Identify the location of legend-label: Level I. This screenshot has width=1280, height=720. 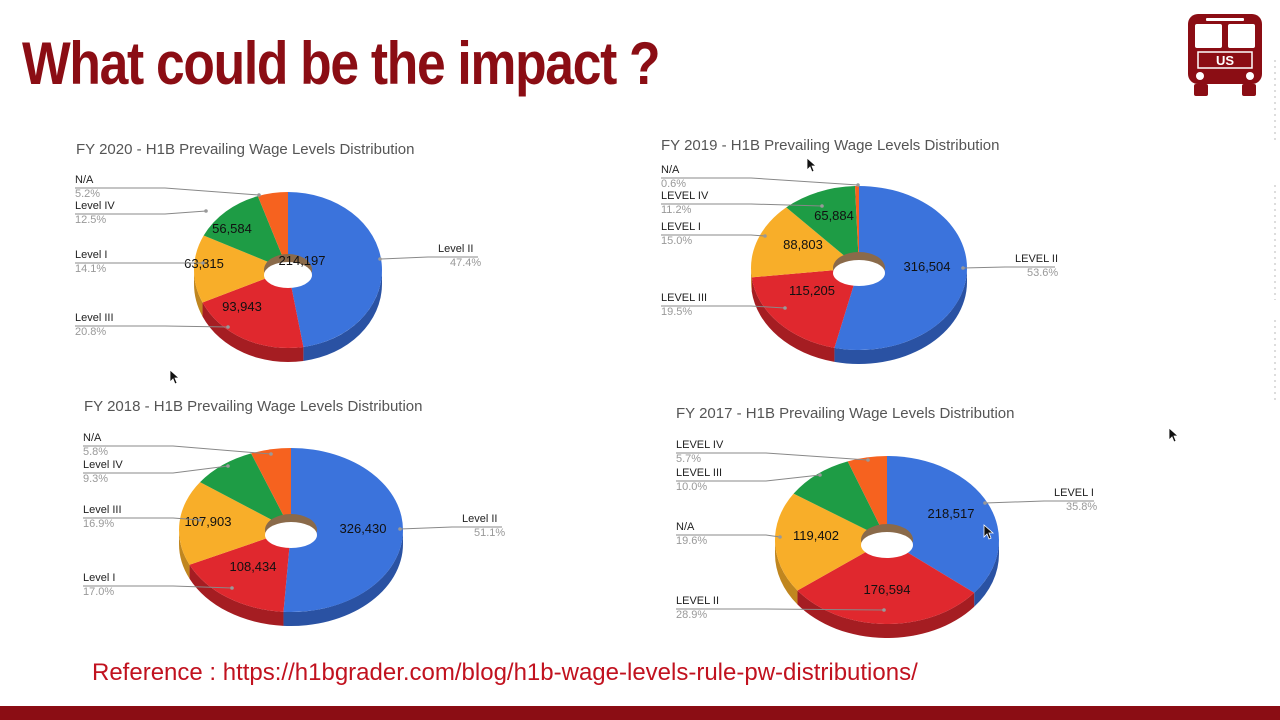
(99, 578).